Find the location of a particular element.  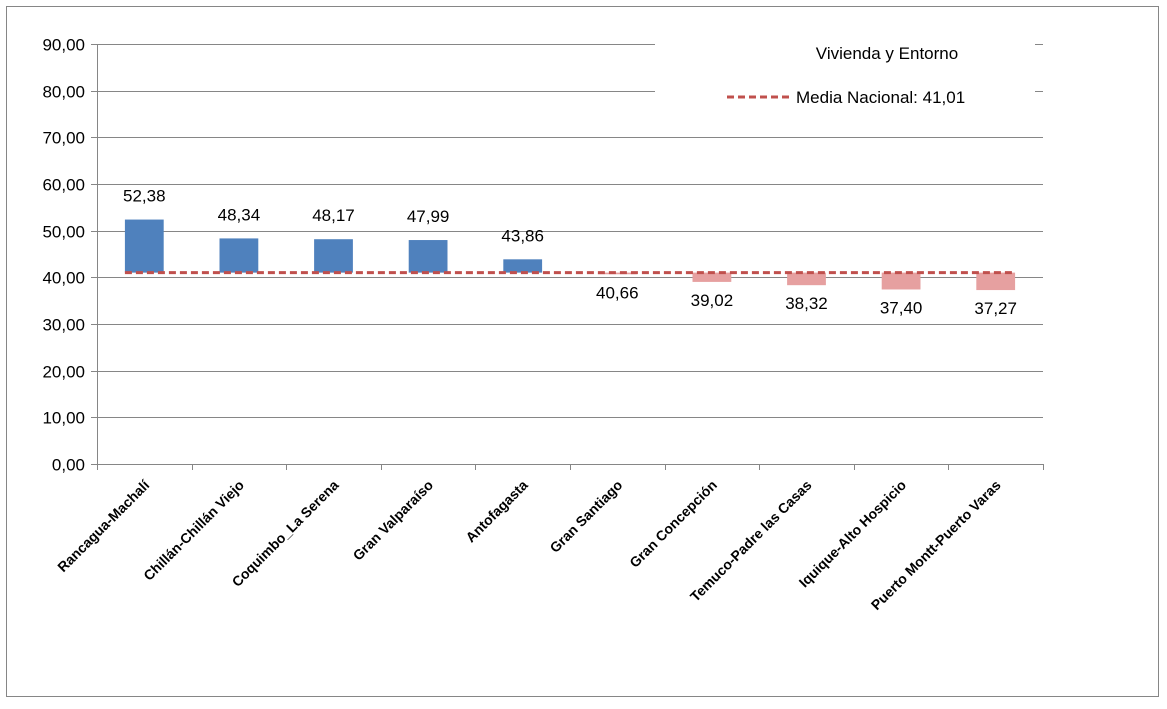

bar-rancagua-machal- is located at coordinates (144, 246).